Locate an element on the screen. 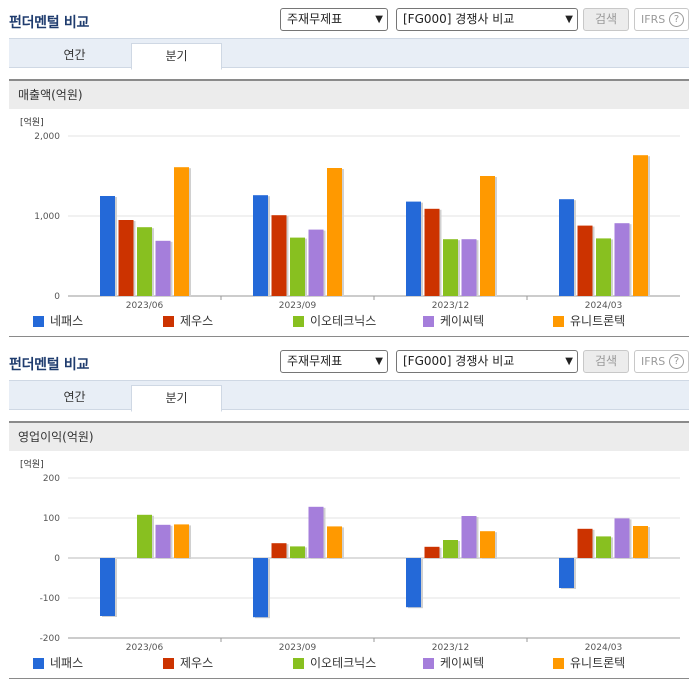  y-tick-label: 0 is located at coordinates (57, 559).